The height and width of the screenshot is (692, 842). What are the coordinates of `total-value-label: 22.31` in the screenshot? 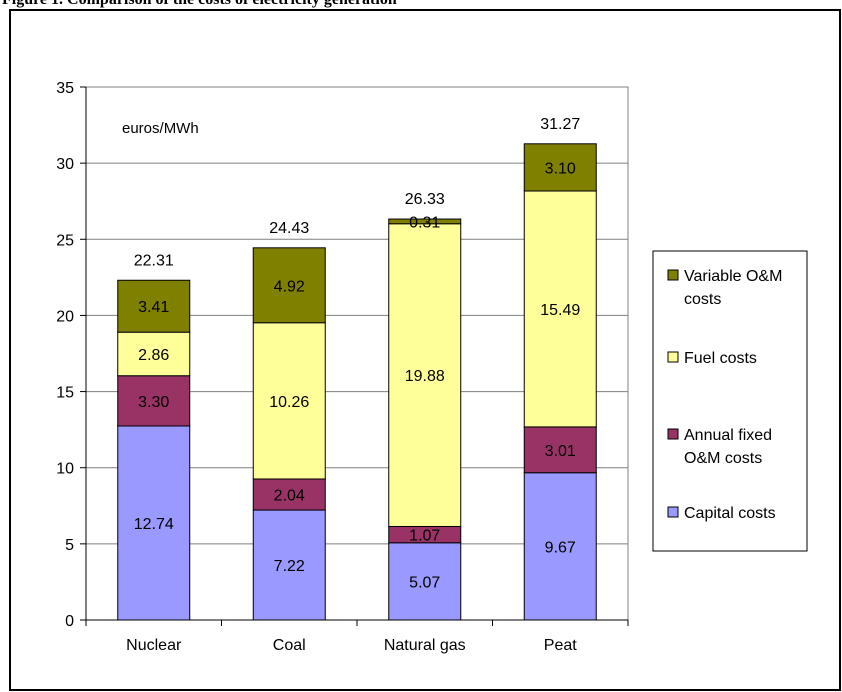 It's located at (154, 260).